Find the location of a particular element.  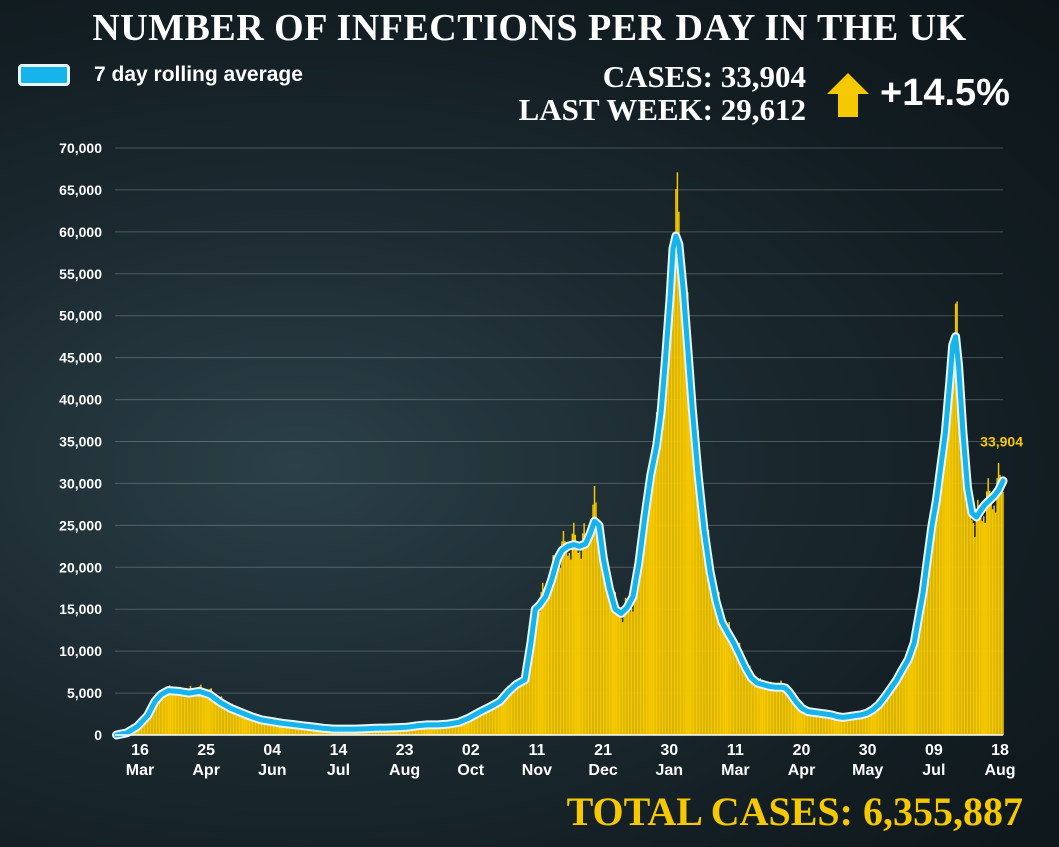

y-tick-label: 40,000 is located at coordinates (80, 400).